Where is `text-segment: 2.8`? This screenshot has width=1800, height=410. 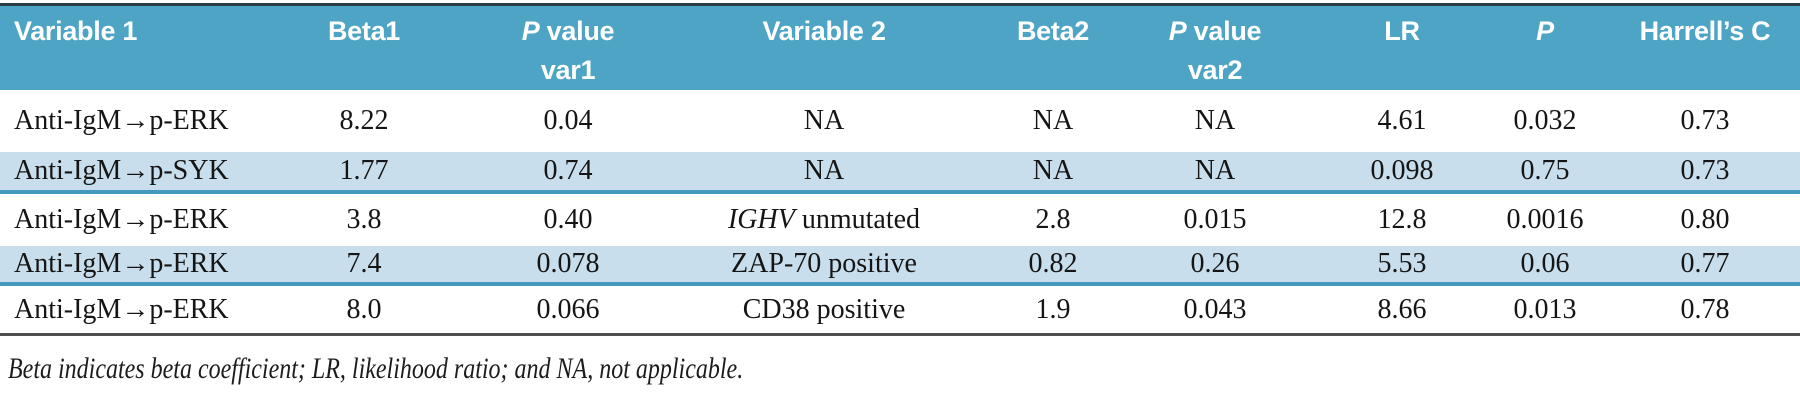 text-segment: 2.8 is located at coordinates (1053, 220).